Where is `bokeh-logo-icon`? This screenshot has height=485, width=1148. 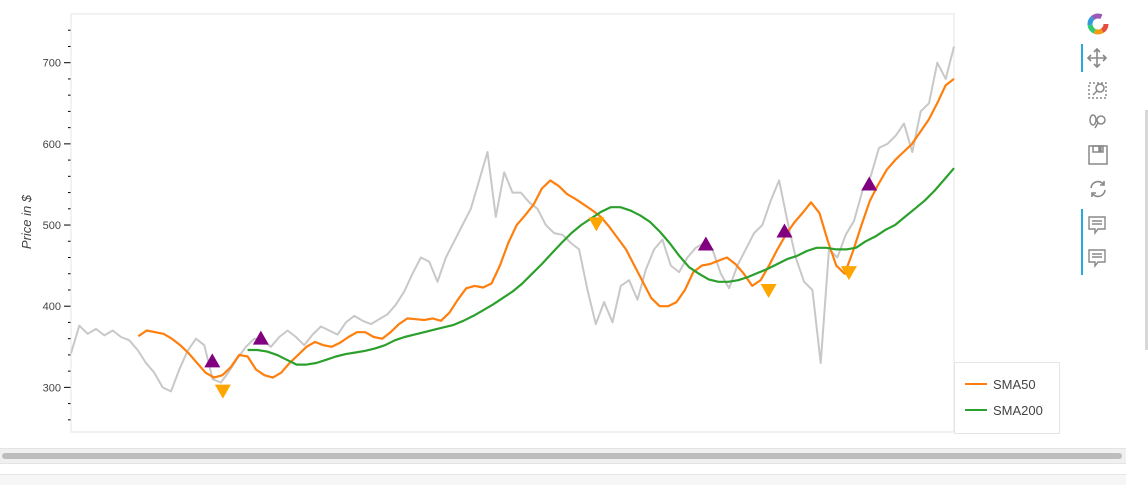
bokeh-logo-icon is located at coordinates (1098, 24).